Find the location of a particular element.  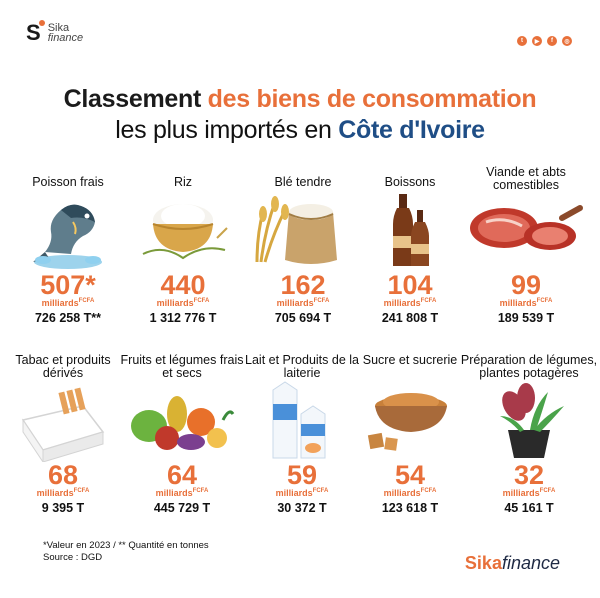

item-card: Blé tendre 162 milliardsFCFA 705 69 is located at coordinates (303, 252).